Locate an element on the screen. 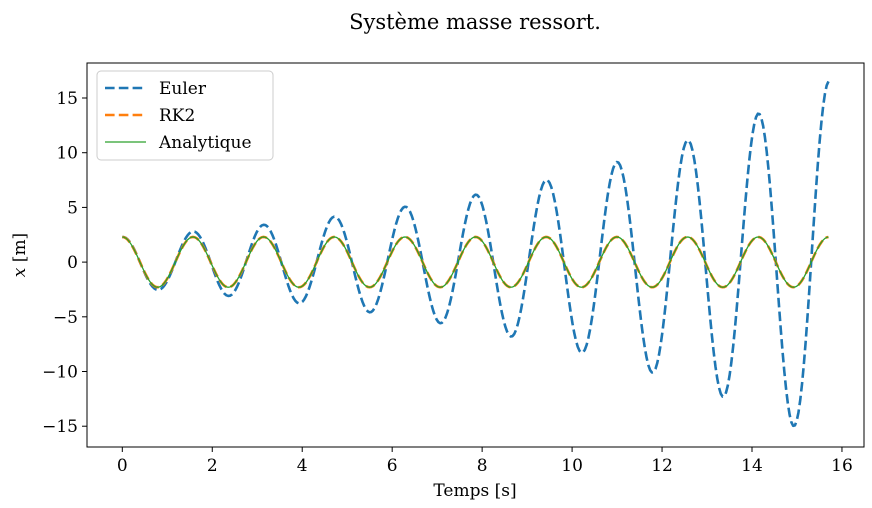 Image resolution: width=872 pixels, height=508 pixels. legend: Euler RK2 Analytique is located at coordinates (185, 115).